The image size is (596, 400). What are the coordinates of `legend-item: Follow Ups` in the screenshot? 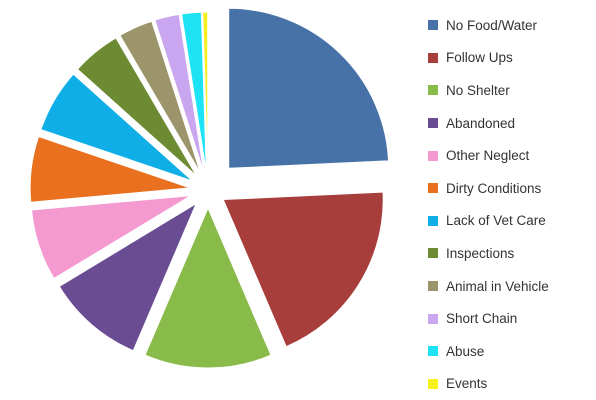 It's located at (488, 58).